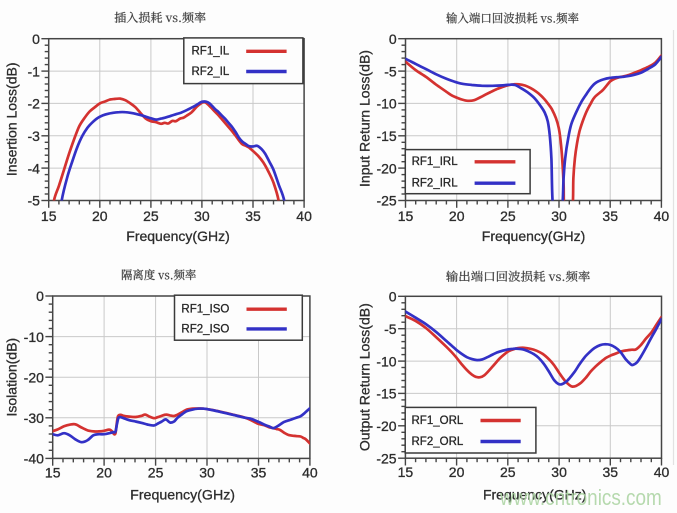  Describe the element at coordinates (438, 442) in the screenshot. I see `svg-text: RF2_ORL` at that location.